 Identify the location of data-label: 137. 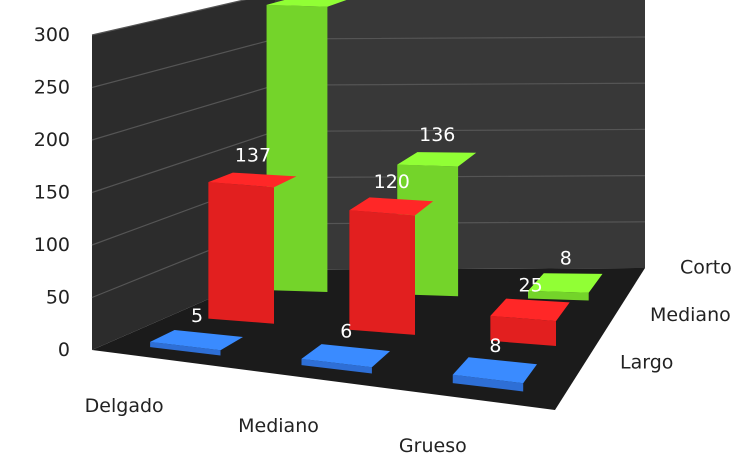
(253, 156).